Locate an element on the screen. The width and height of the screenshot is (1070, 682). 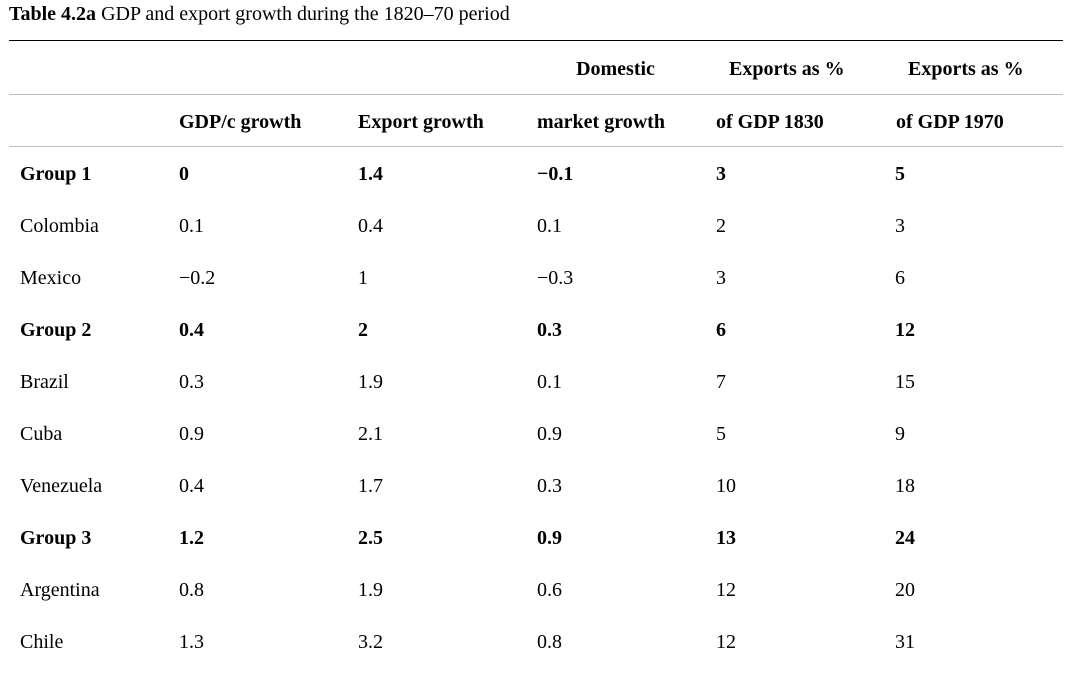
domestic-growth-cell: −0.1 is located at coordinates (555, 174).